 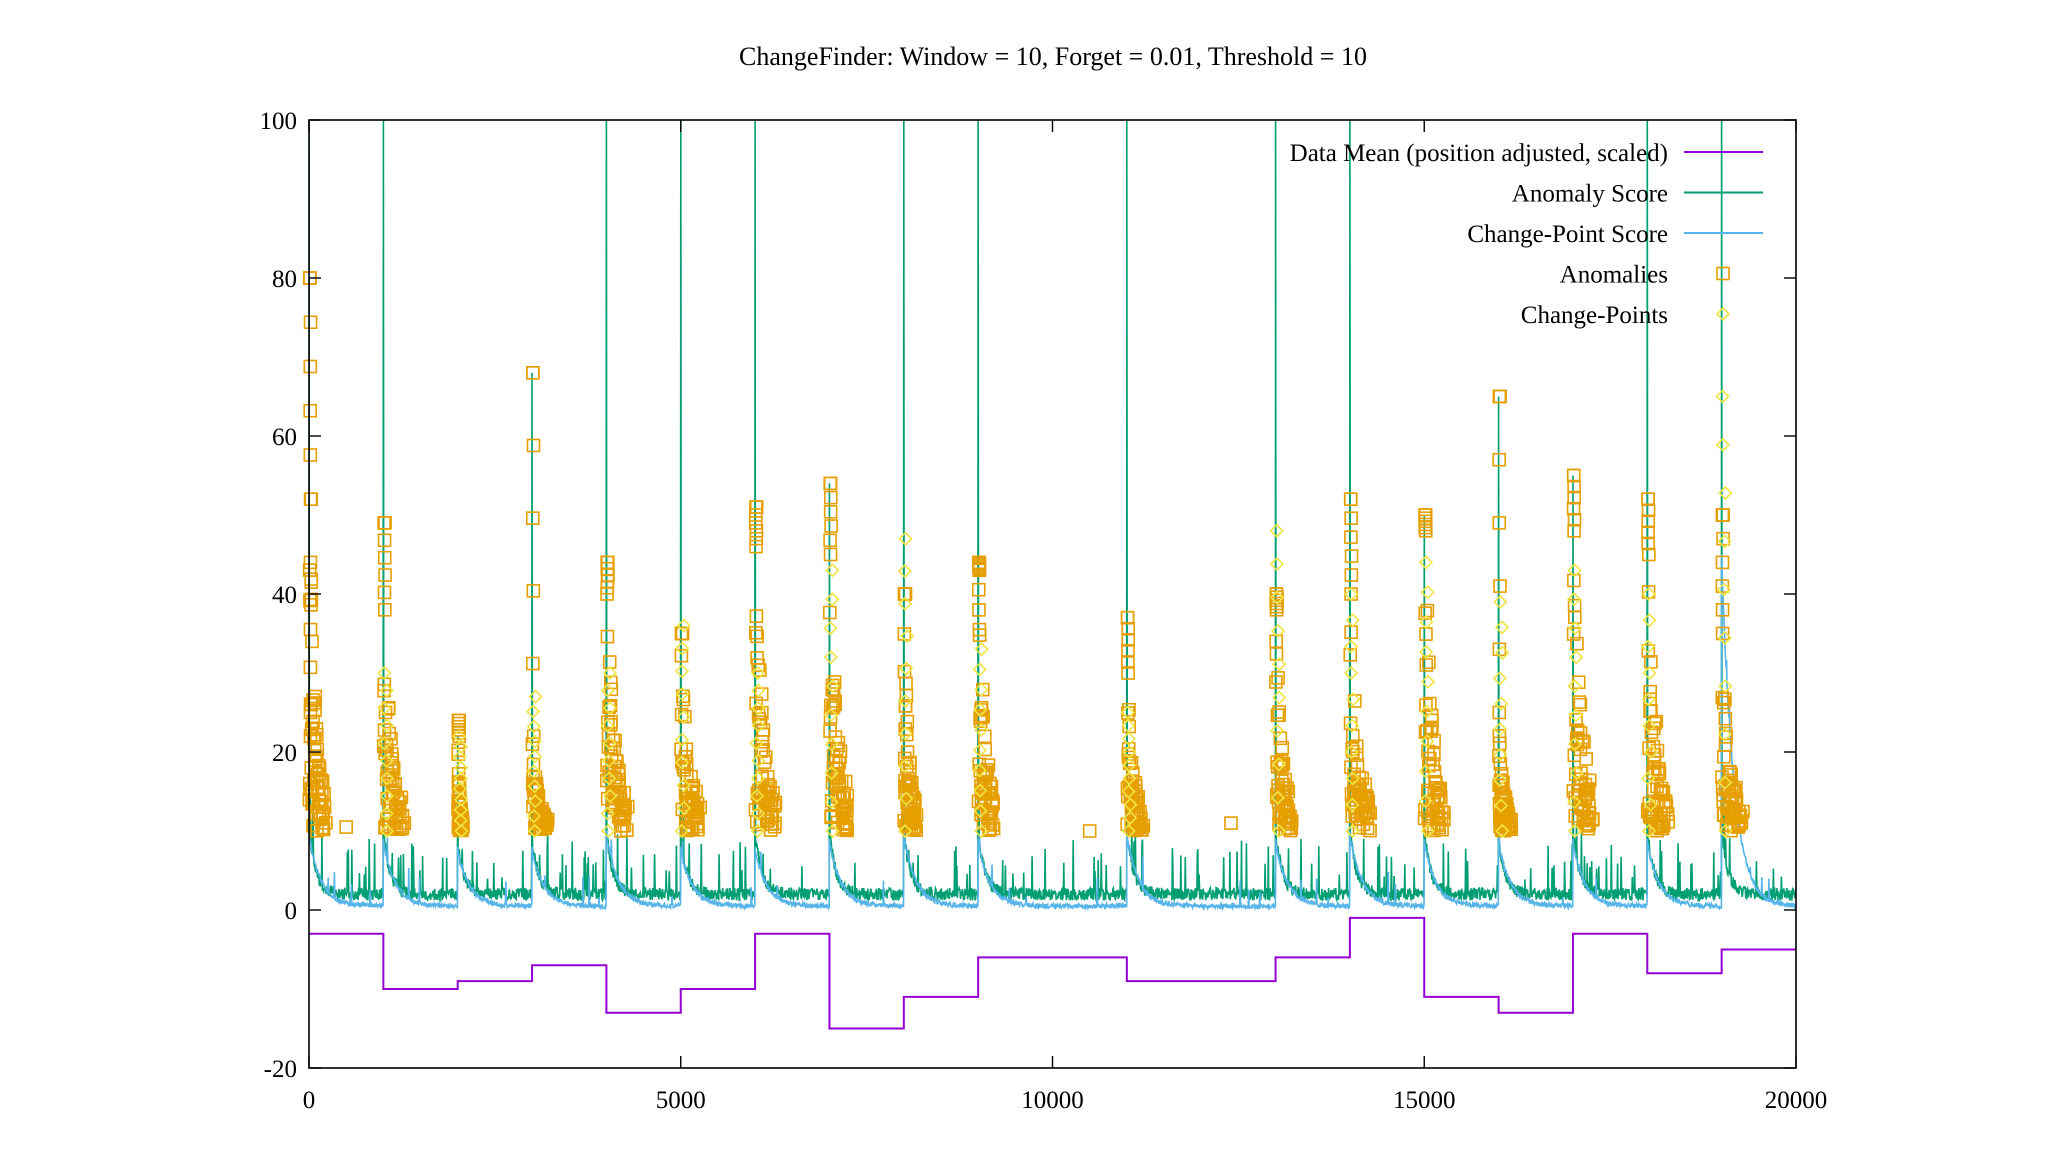 I want to click on legend-entry: Anomaly Score, so click(x=1637, y=194).